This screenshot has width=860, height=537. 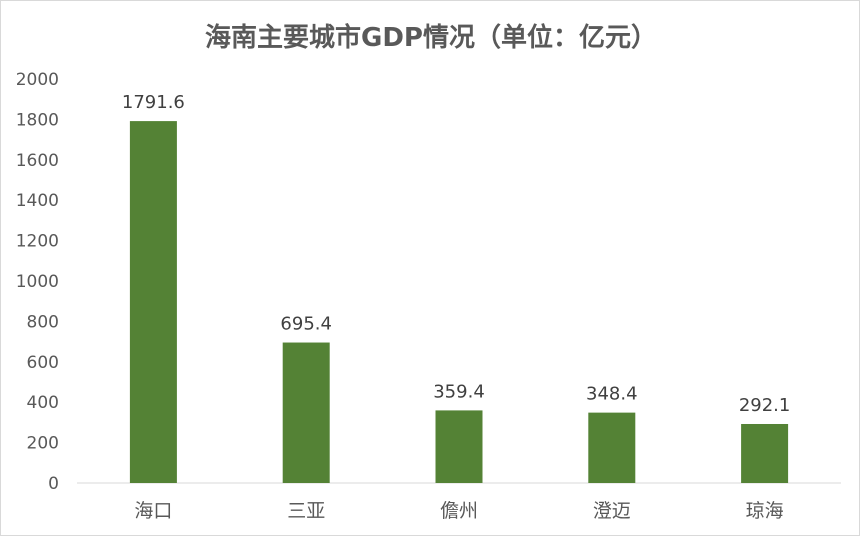 What do you see at coordinates (37, 201) in the screenshot?
I see `y-tick-label: 1400` at bounding box center [37, 201].